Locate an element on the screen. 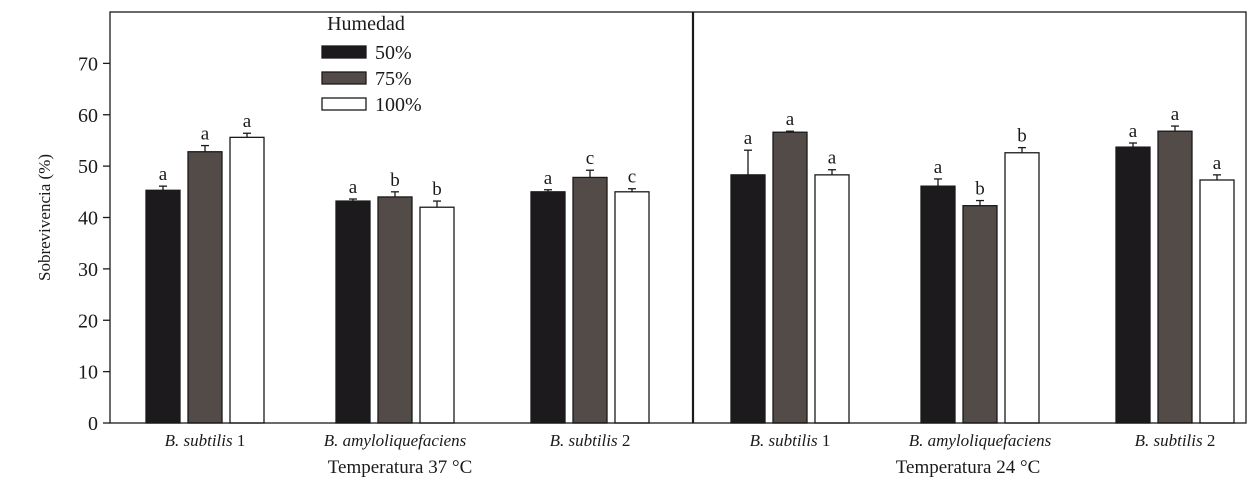  legend-entry: 75% is located at coordinates (393, 79).